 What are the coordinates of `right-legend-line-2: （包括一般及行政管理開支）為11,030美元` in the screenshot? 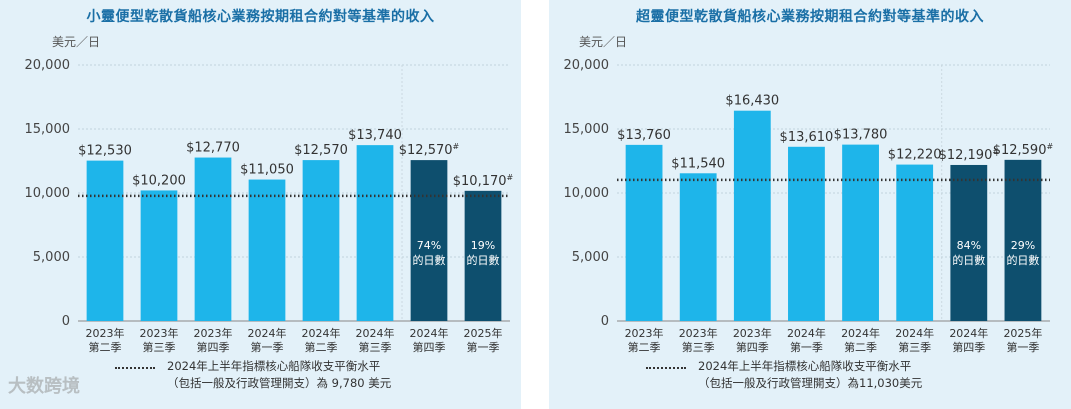 It's located at (810, 383).